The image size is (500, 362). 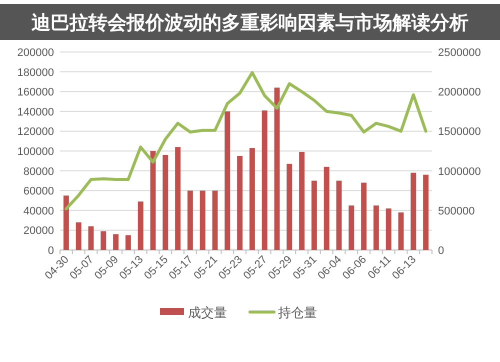 I want to click on y2-tick-label: 1500000, so click(x=459, y=132).